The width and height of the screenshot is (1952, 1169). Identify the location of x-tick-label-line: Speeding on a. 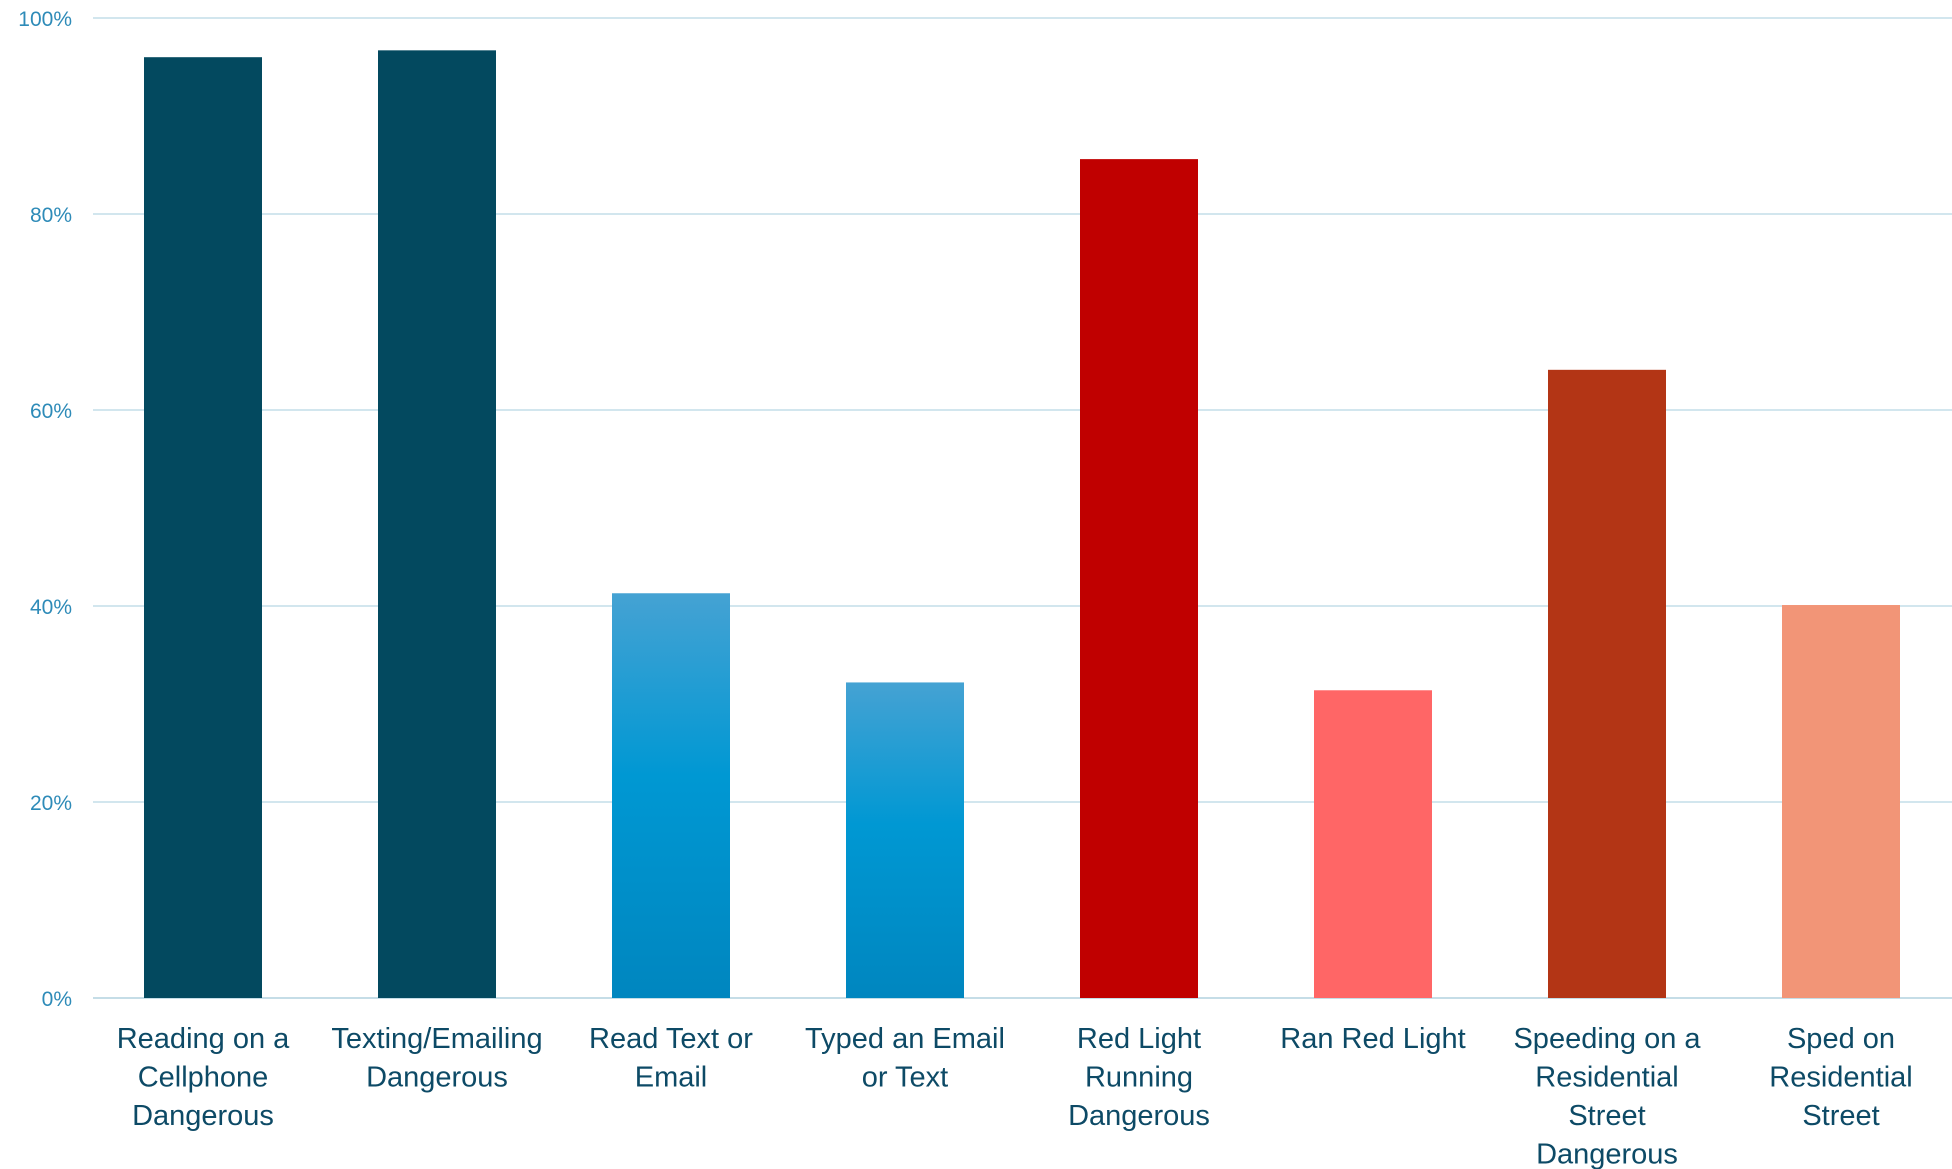
(1607, 1039).